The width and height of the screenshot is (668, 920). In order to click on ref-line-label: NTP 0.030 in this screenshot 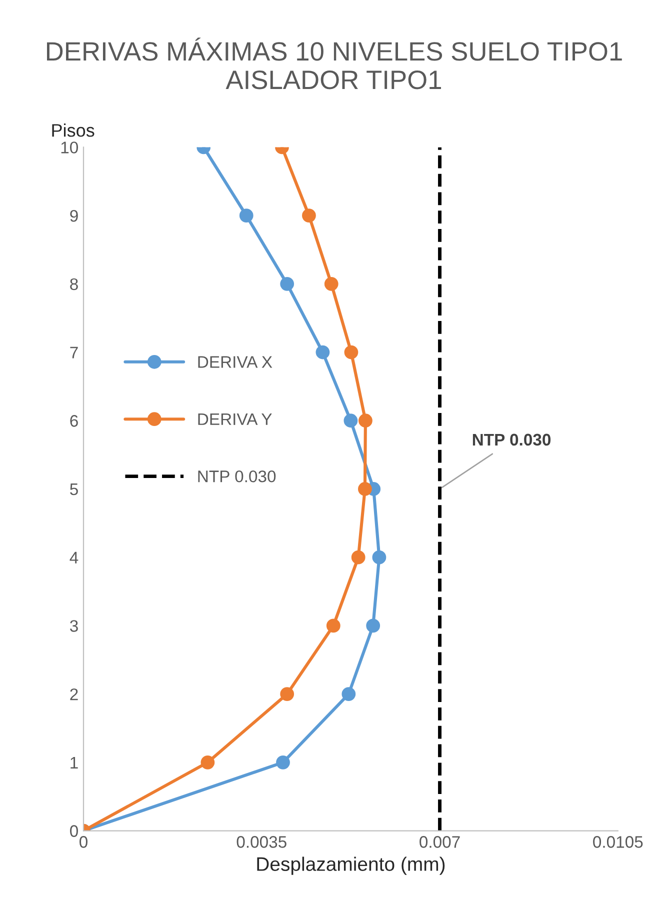, I will do `click(511, 440)`.